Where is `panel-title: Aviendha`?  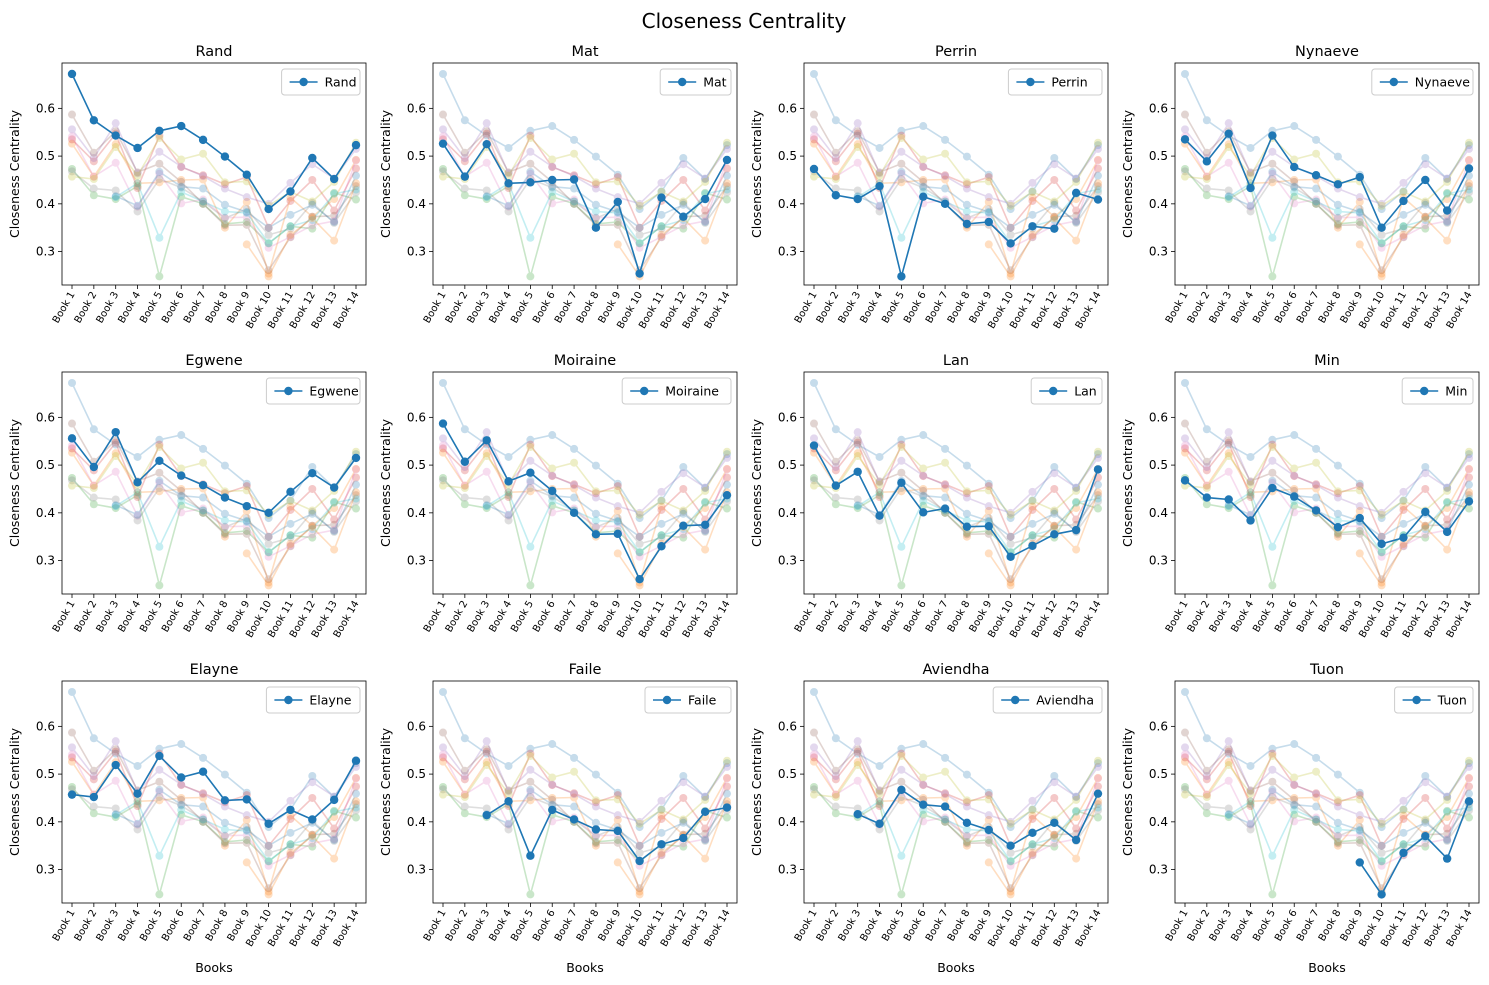
panel-title: Aviendha is located at coordinates (955, 670).